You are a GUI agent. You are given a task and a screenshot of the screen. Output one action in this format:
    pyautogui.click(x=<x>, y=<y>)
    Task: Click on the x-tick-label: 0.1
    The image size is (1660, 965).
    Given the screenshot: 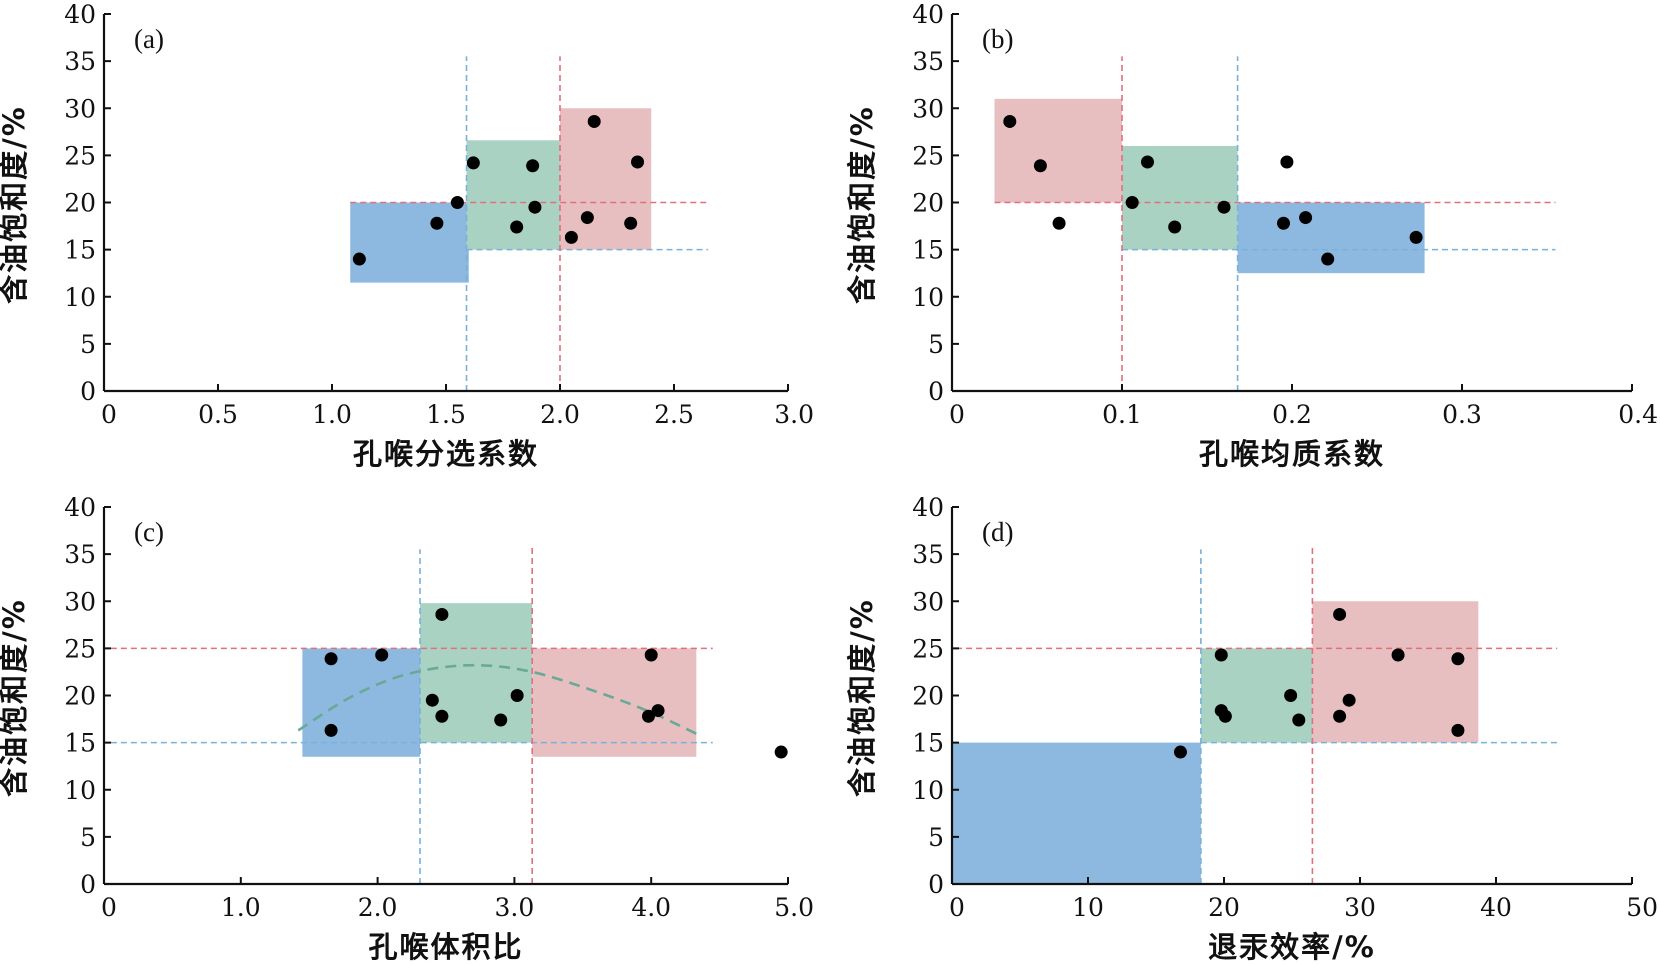 What is the action you would take?
    pyautogui.click(x=1122, y=414)
    